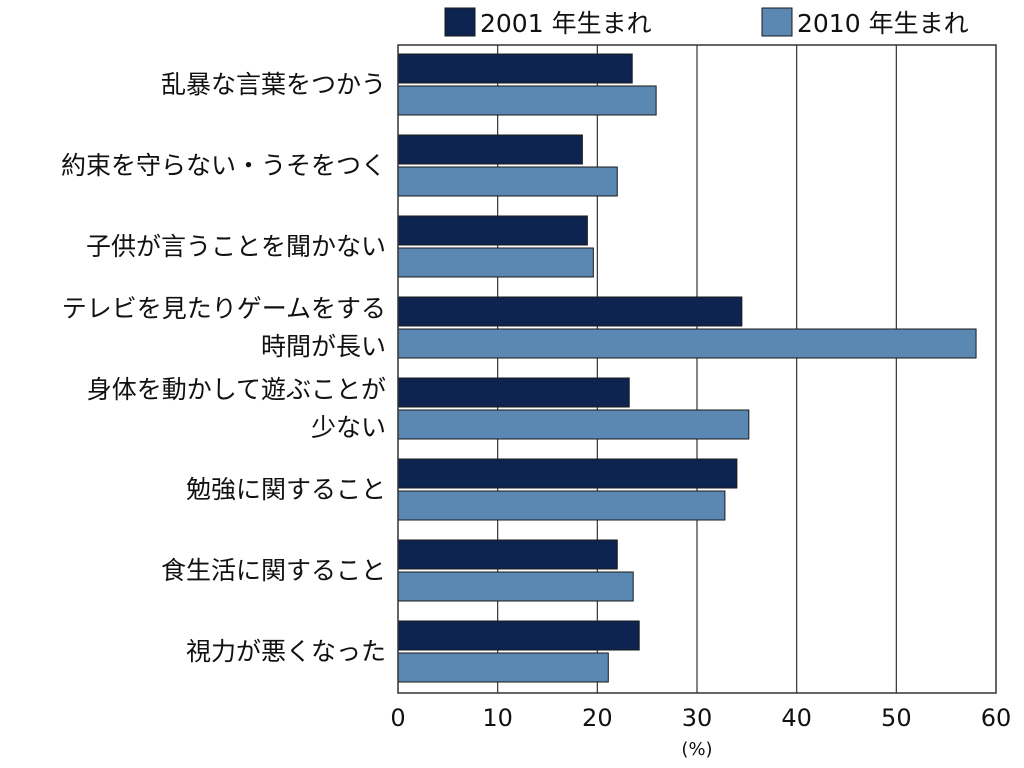 This screenshot has height=768, width=1024. Describe the element at coordinates (348, 427) in the screenshot. I see `category-label: 少ない` at that location.